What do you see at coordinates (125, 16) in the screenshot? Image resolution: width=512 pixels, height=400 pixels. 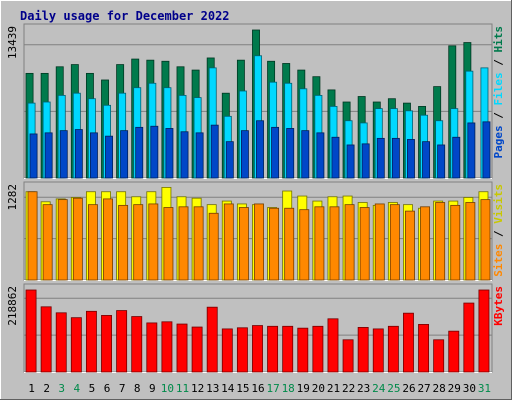 I see `chart-title: Daily usage for December 2022` at bounding box center [125, 16].